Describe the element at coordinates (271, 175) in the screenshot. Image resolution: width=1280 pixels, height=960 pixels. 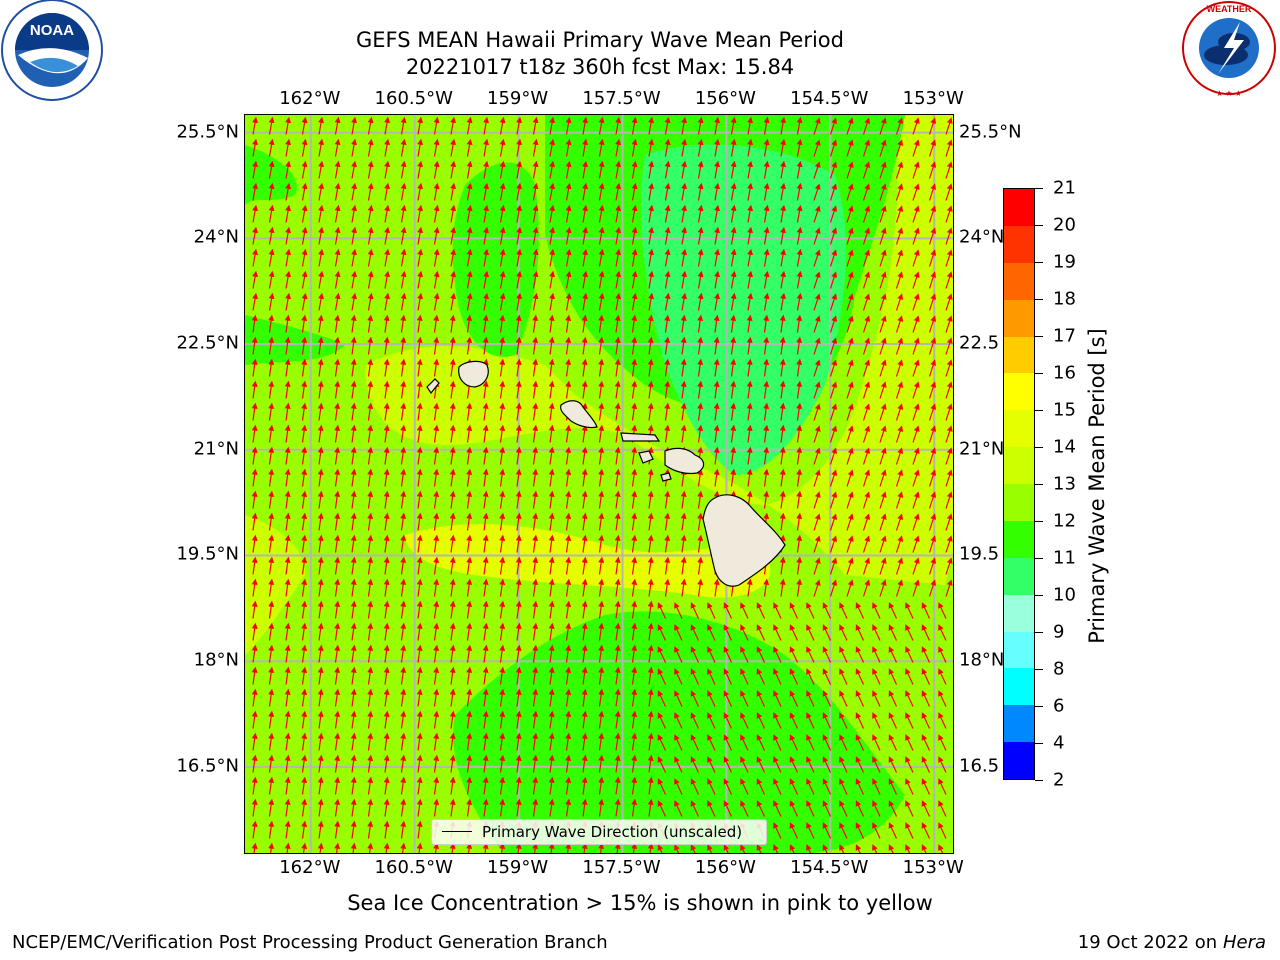
I see `field-11-12-west` at that location.